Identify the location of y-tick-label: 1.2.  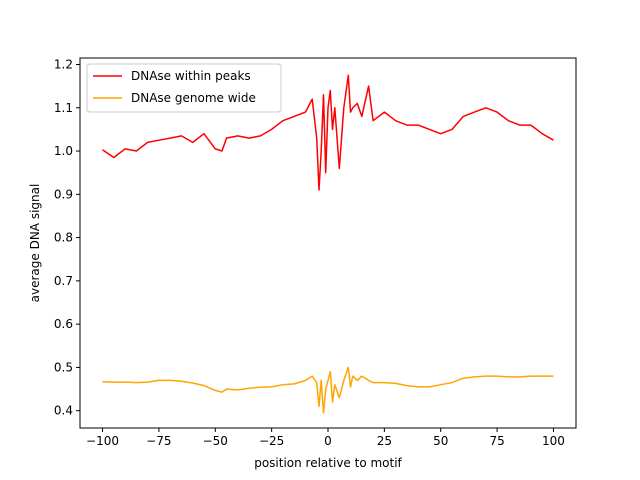
(63, 64).